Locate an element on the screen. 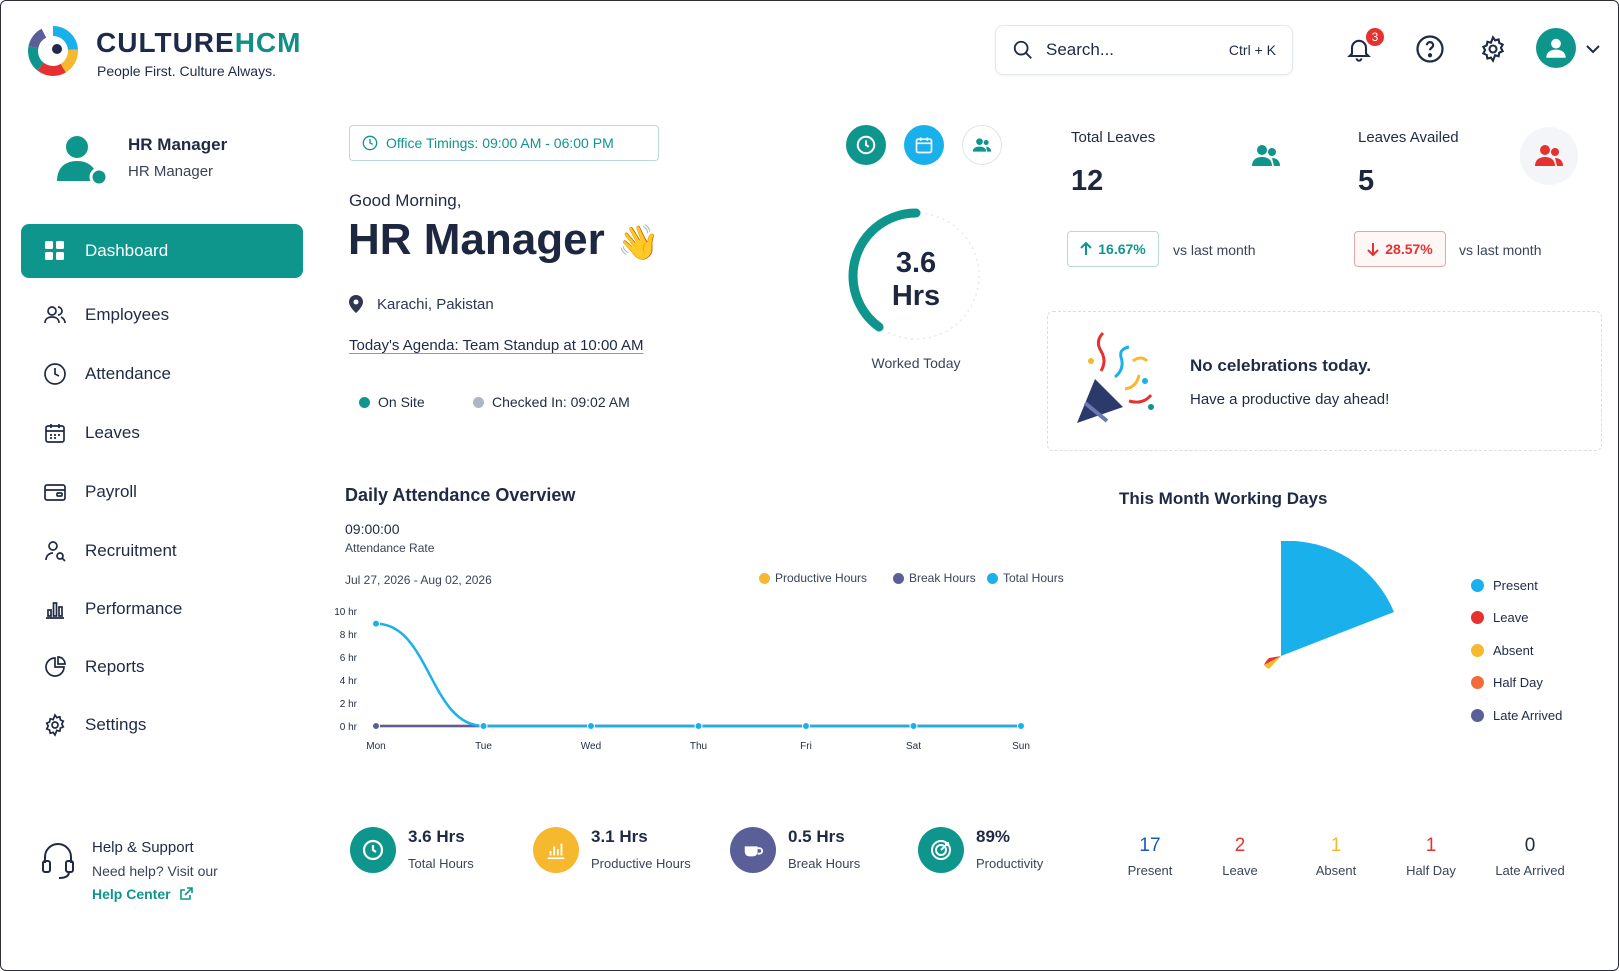 Image resolution: width=1619 pixels, height=971 pixels. attendance-chart-title: Daily Attendance Overview is located at coordinates (460, 495).